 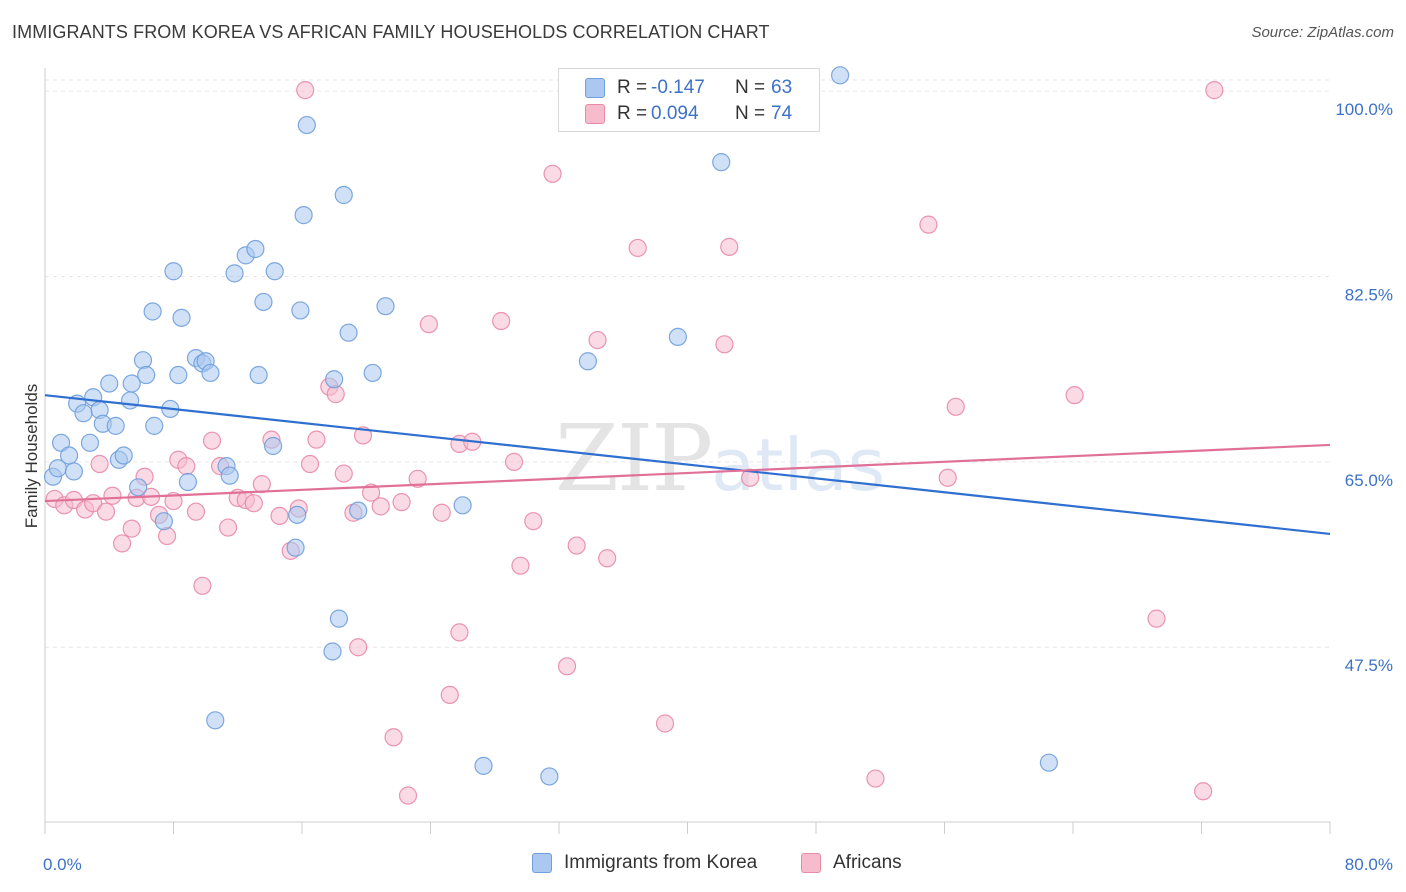 I want to click on korea-r-value: -0.147, so click(x=678, y=87).